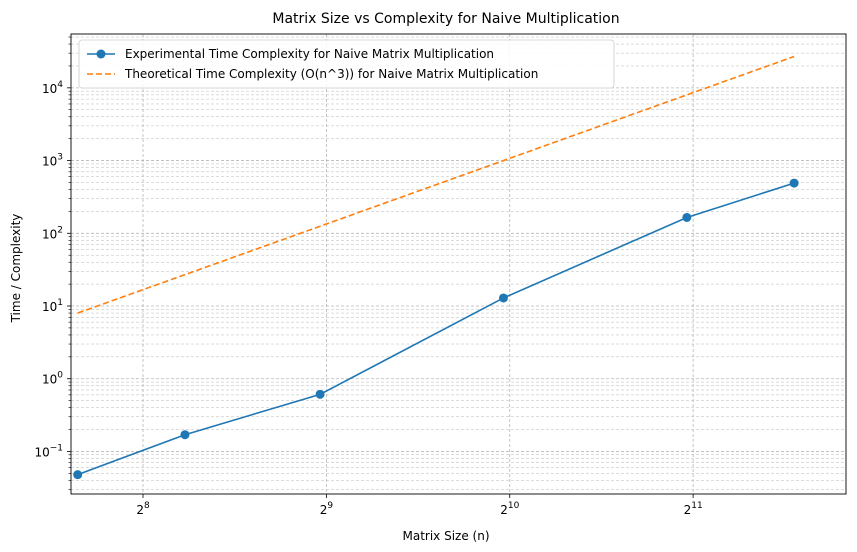 This screenshot has width=857, height=552. I want to click on y-tick-label: 104, so click(52, 88).